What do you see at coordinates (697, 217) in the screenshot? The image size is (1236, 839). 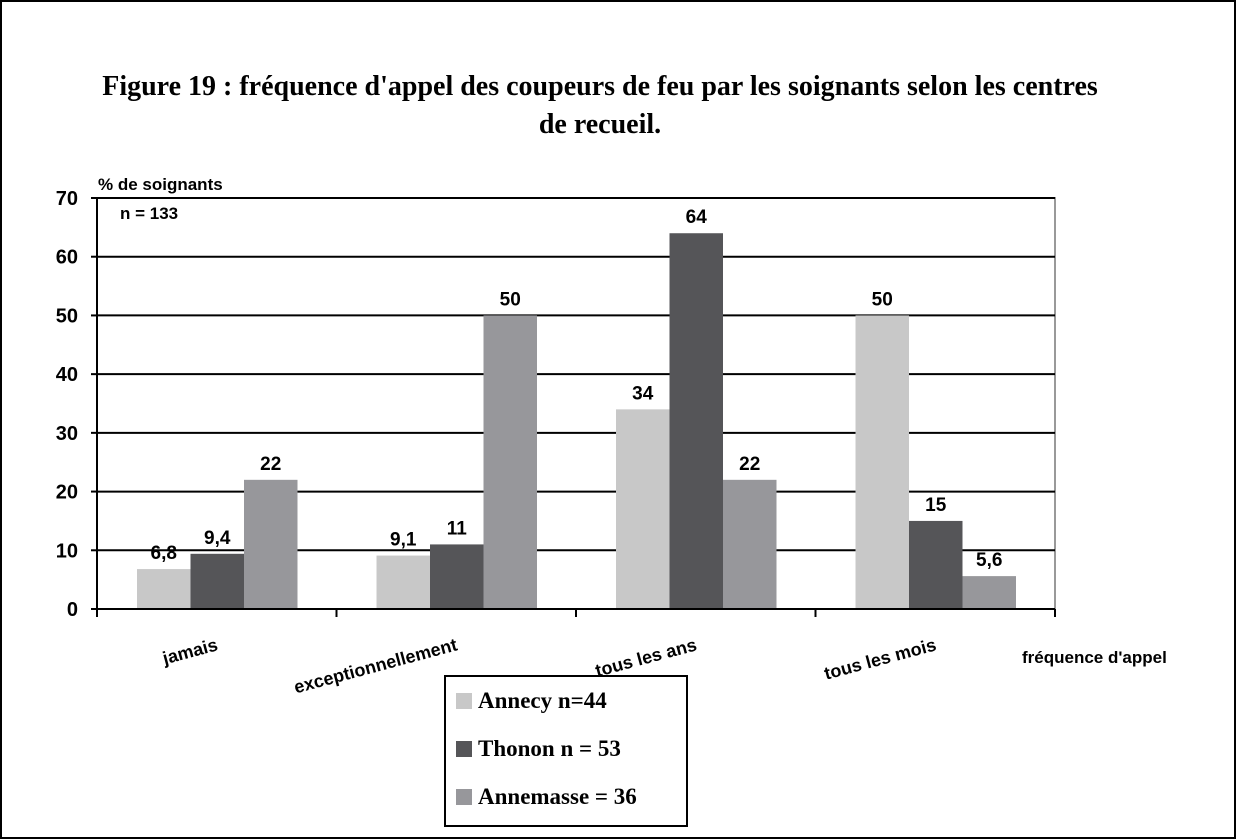 I see `value-label: 64` at bounding box center [697, 217].